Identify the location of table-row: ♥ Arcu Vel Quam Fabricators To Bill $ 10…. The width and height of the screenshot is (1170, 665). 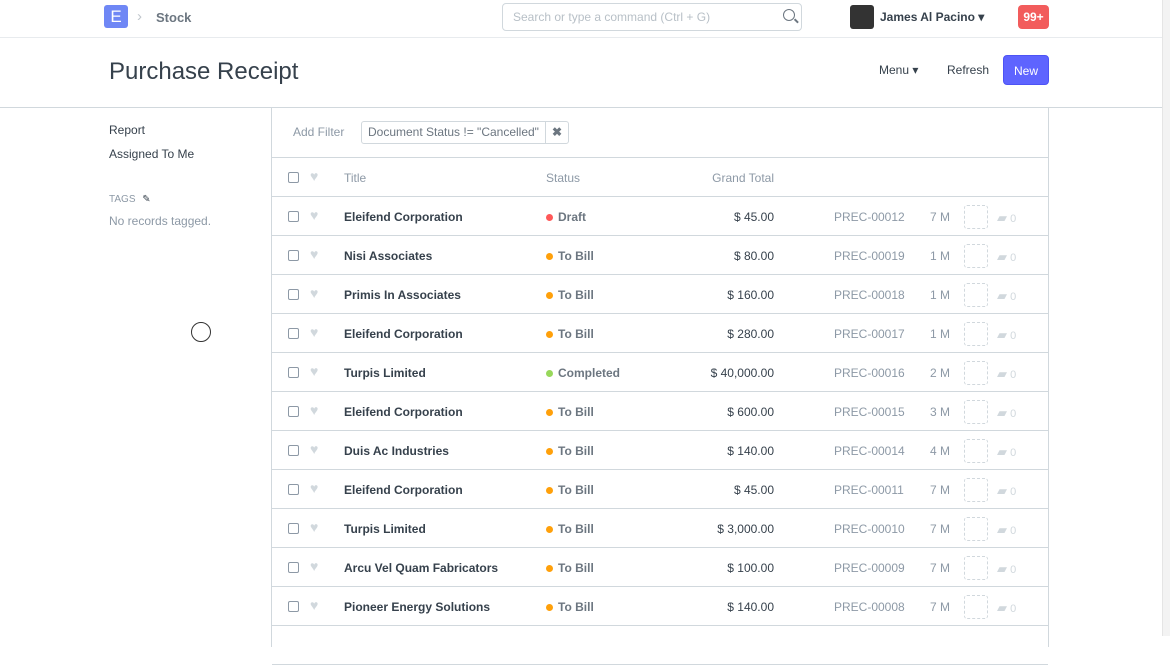
(660, 567).